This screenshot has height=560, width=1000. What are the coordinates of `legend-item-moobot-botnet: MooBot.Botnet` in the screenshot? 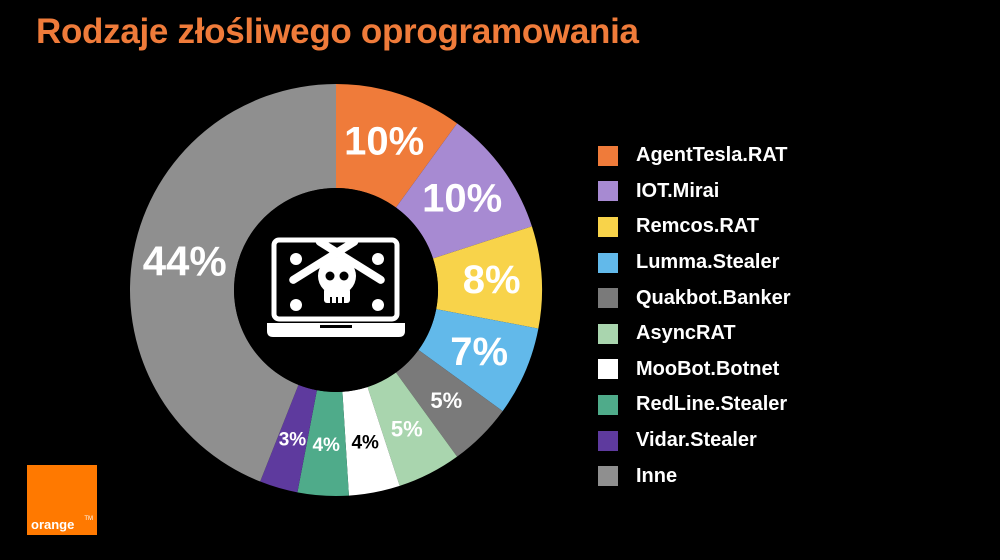 It's located at (694, 370).